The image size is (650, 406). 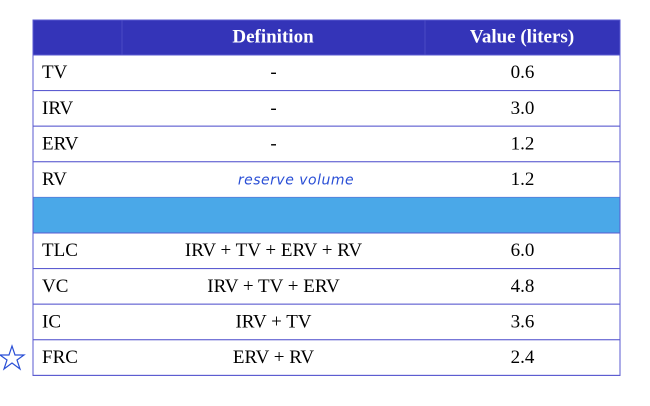 What do you see at coordinates (54, 179) in the screenshot?
I see `table-cell: RV` at bounding box center [54, 179].